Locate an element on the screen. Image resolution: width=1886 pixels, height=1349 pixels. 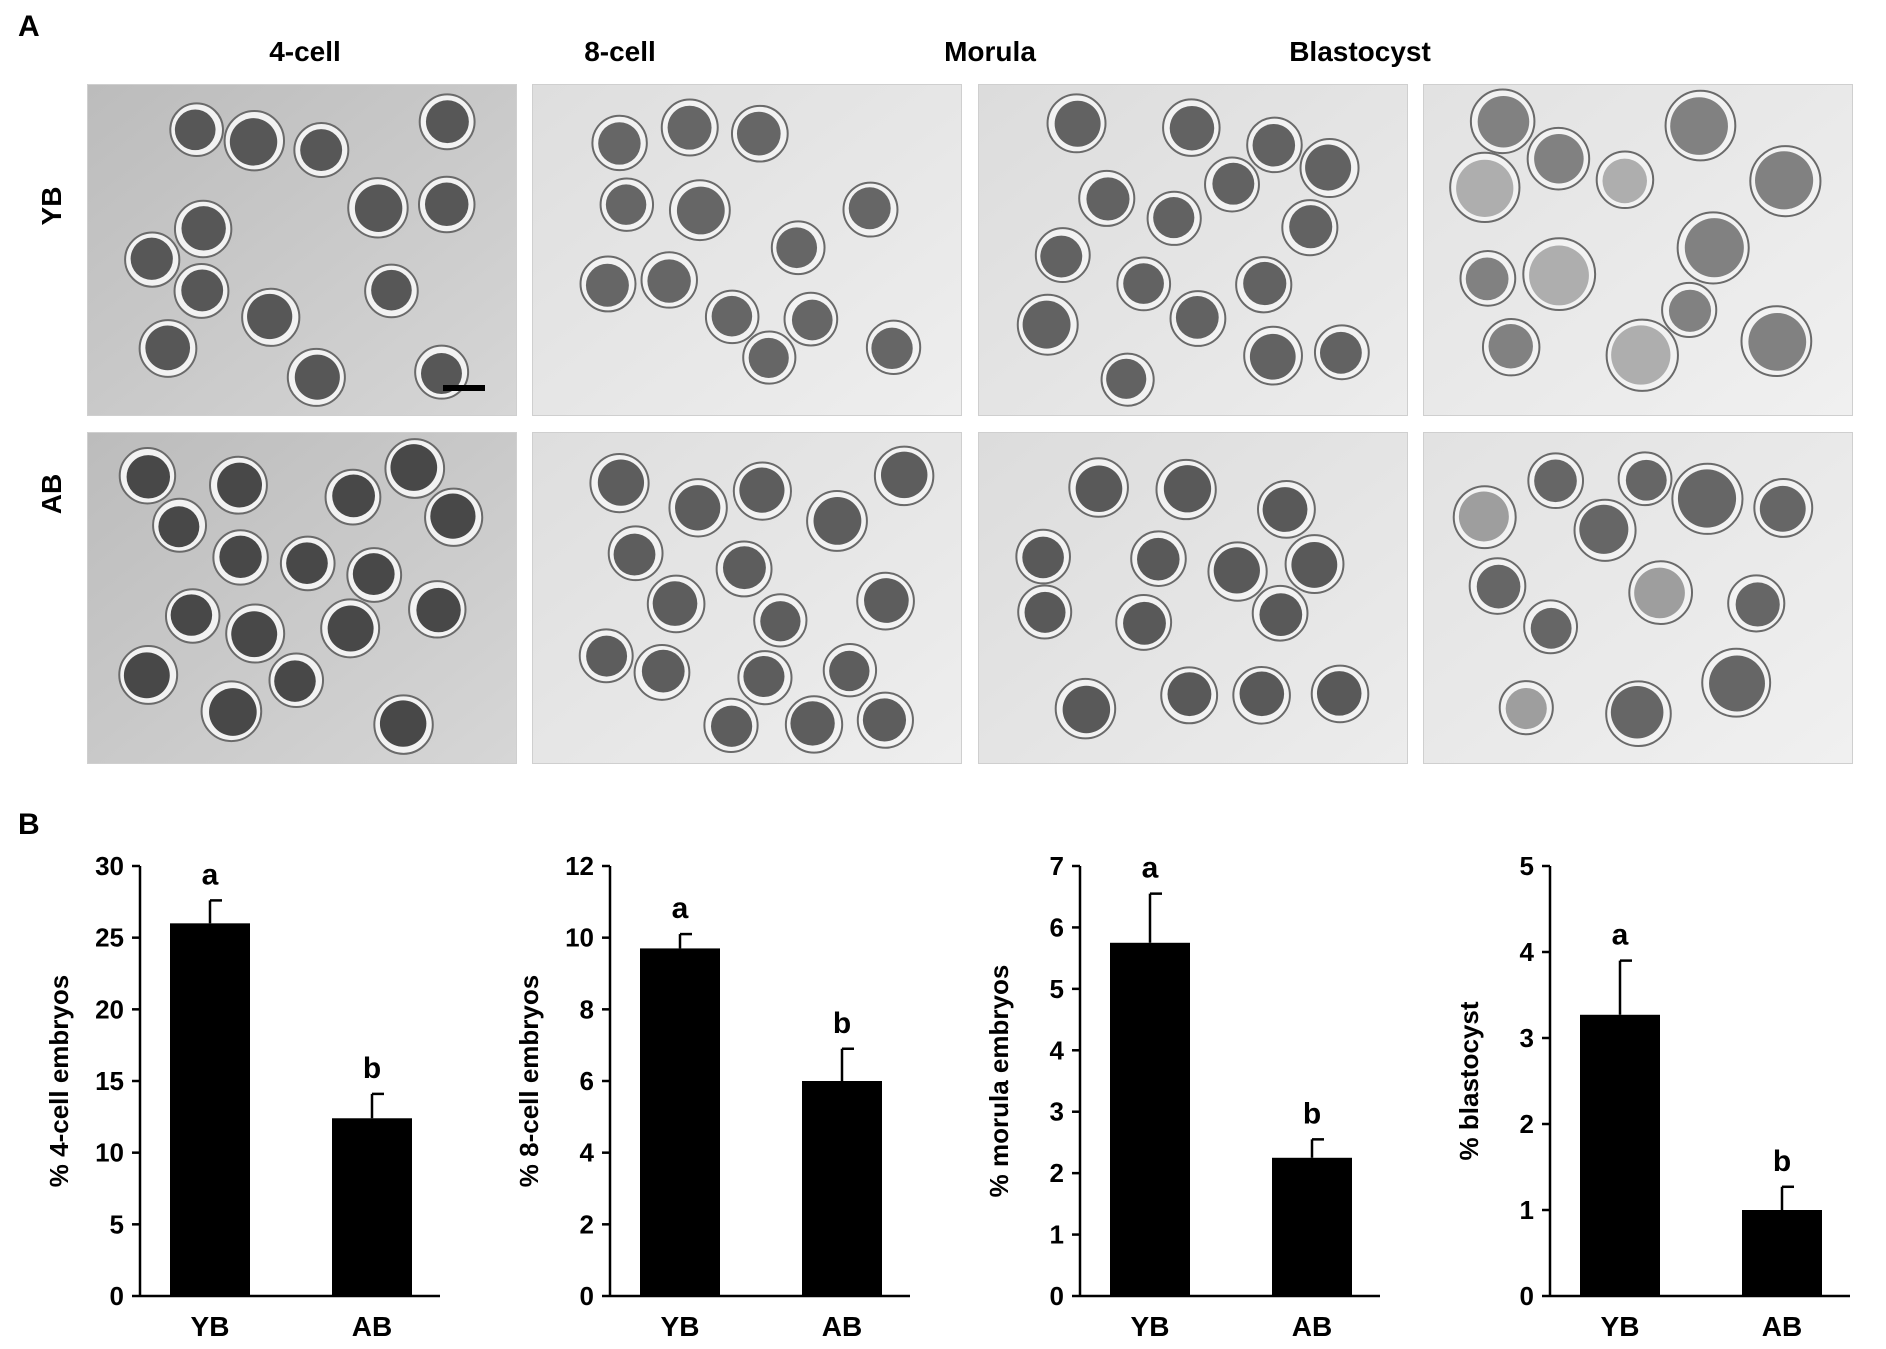
column-title-morula: Morula is located at coordinates (990, 51).